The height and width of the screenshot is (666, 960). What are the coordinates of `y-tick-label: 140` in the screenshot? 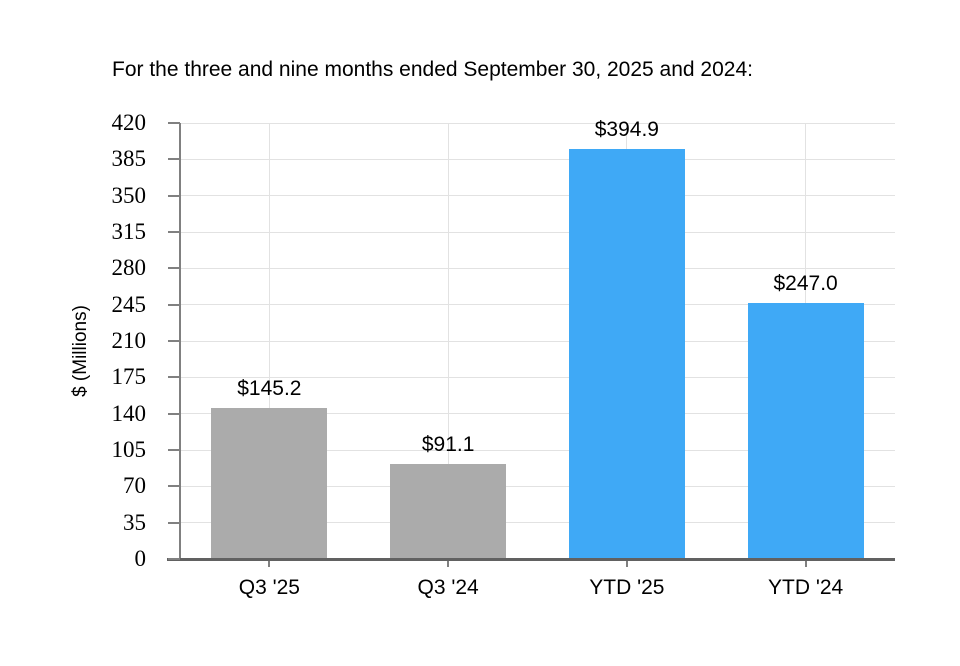 It's located at (129, 413).